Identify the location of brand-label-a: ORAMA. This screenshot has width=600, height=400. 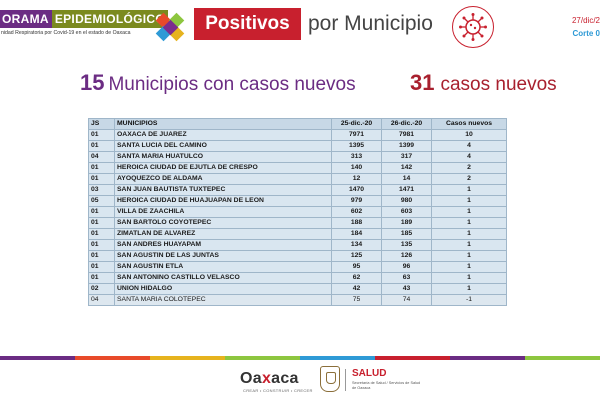
(26, 19).